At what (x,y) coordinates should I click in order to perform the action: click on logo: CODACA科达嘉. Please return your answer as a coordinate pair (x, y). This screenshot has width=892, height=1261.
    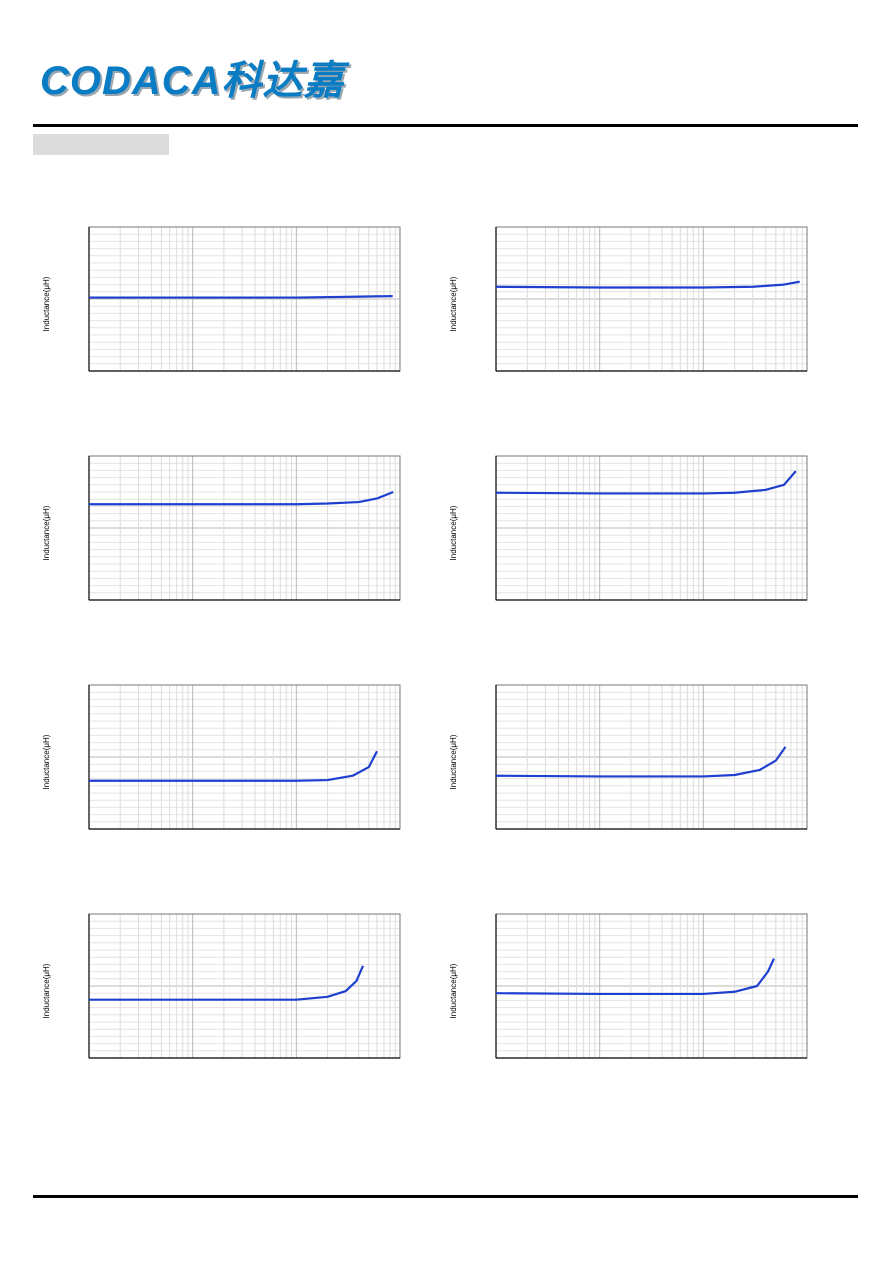
    Looking at the image, I should click on (192, 81).